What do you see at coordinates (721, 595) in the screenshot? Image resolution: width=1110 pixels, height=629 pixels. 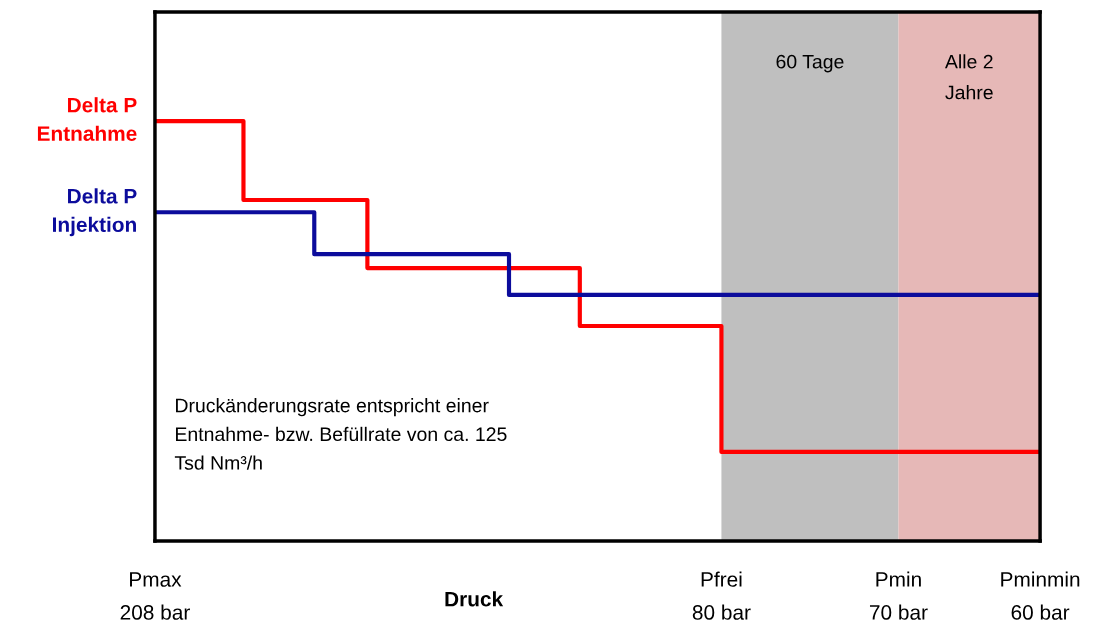 I see `x-tick-label: Pfrei 80 bar` at bounding box center [721, 595].